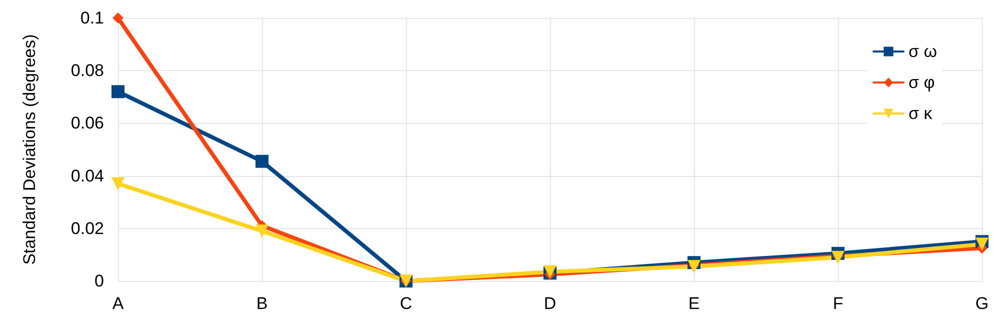 This screenshot has height=327, width=1000. I want to click on y-tick-label: 0.08, so click(87, 70).